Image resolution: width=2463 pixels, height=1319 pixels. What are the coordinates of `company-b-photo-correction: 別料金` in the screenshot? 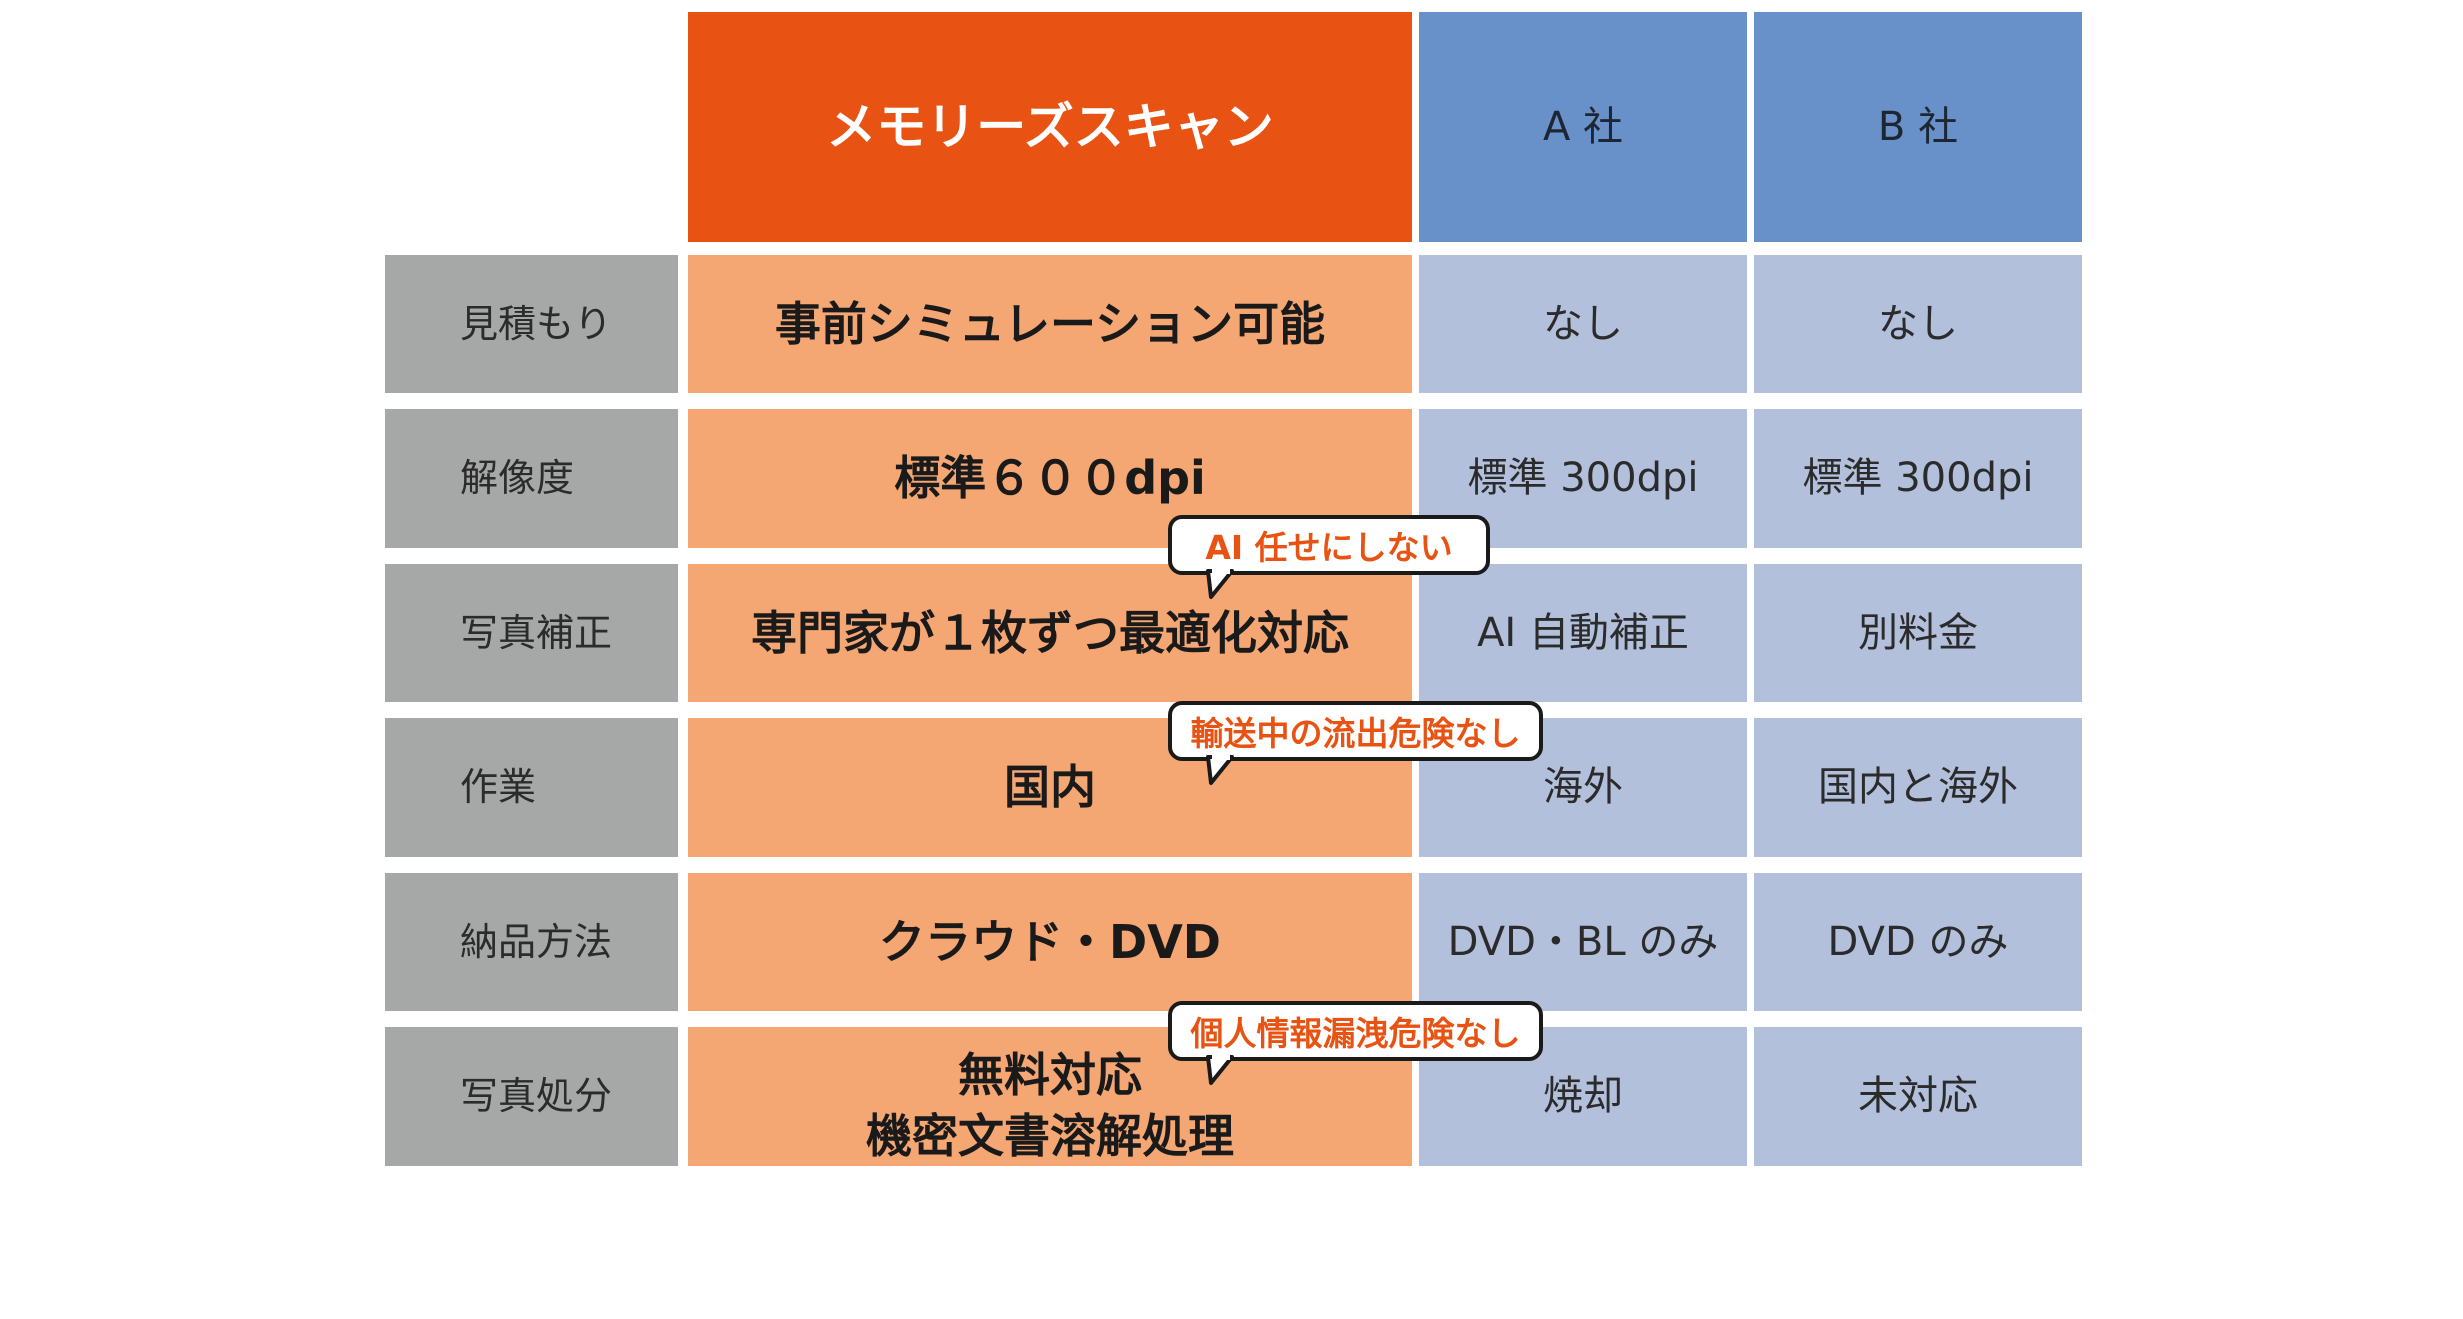 It's located at (1918, 633).